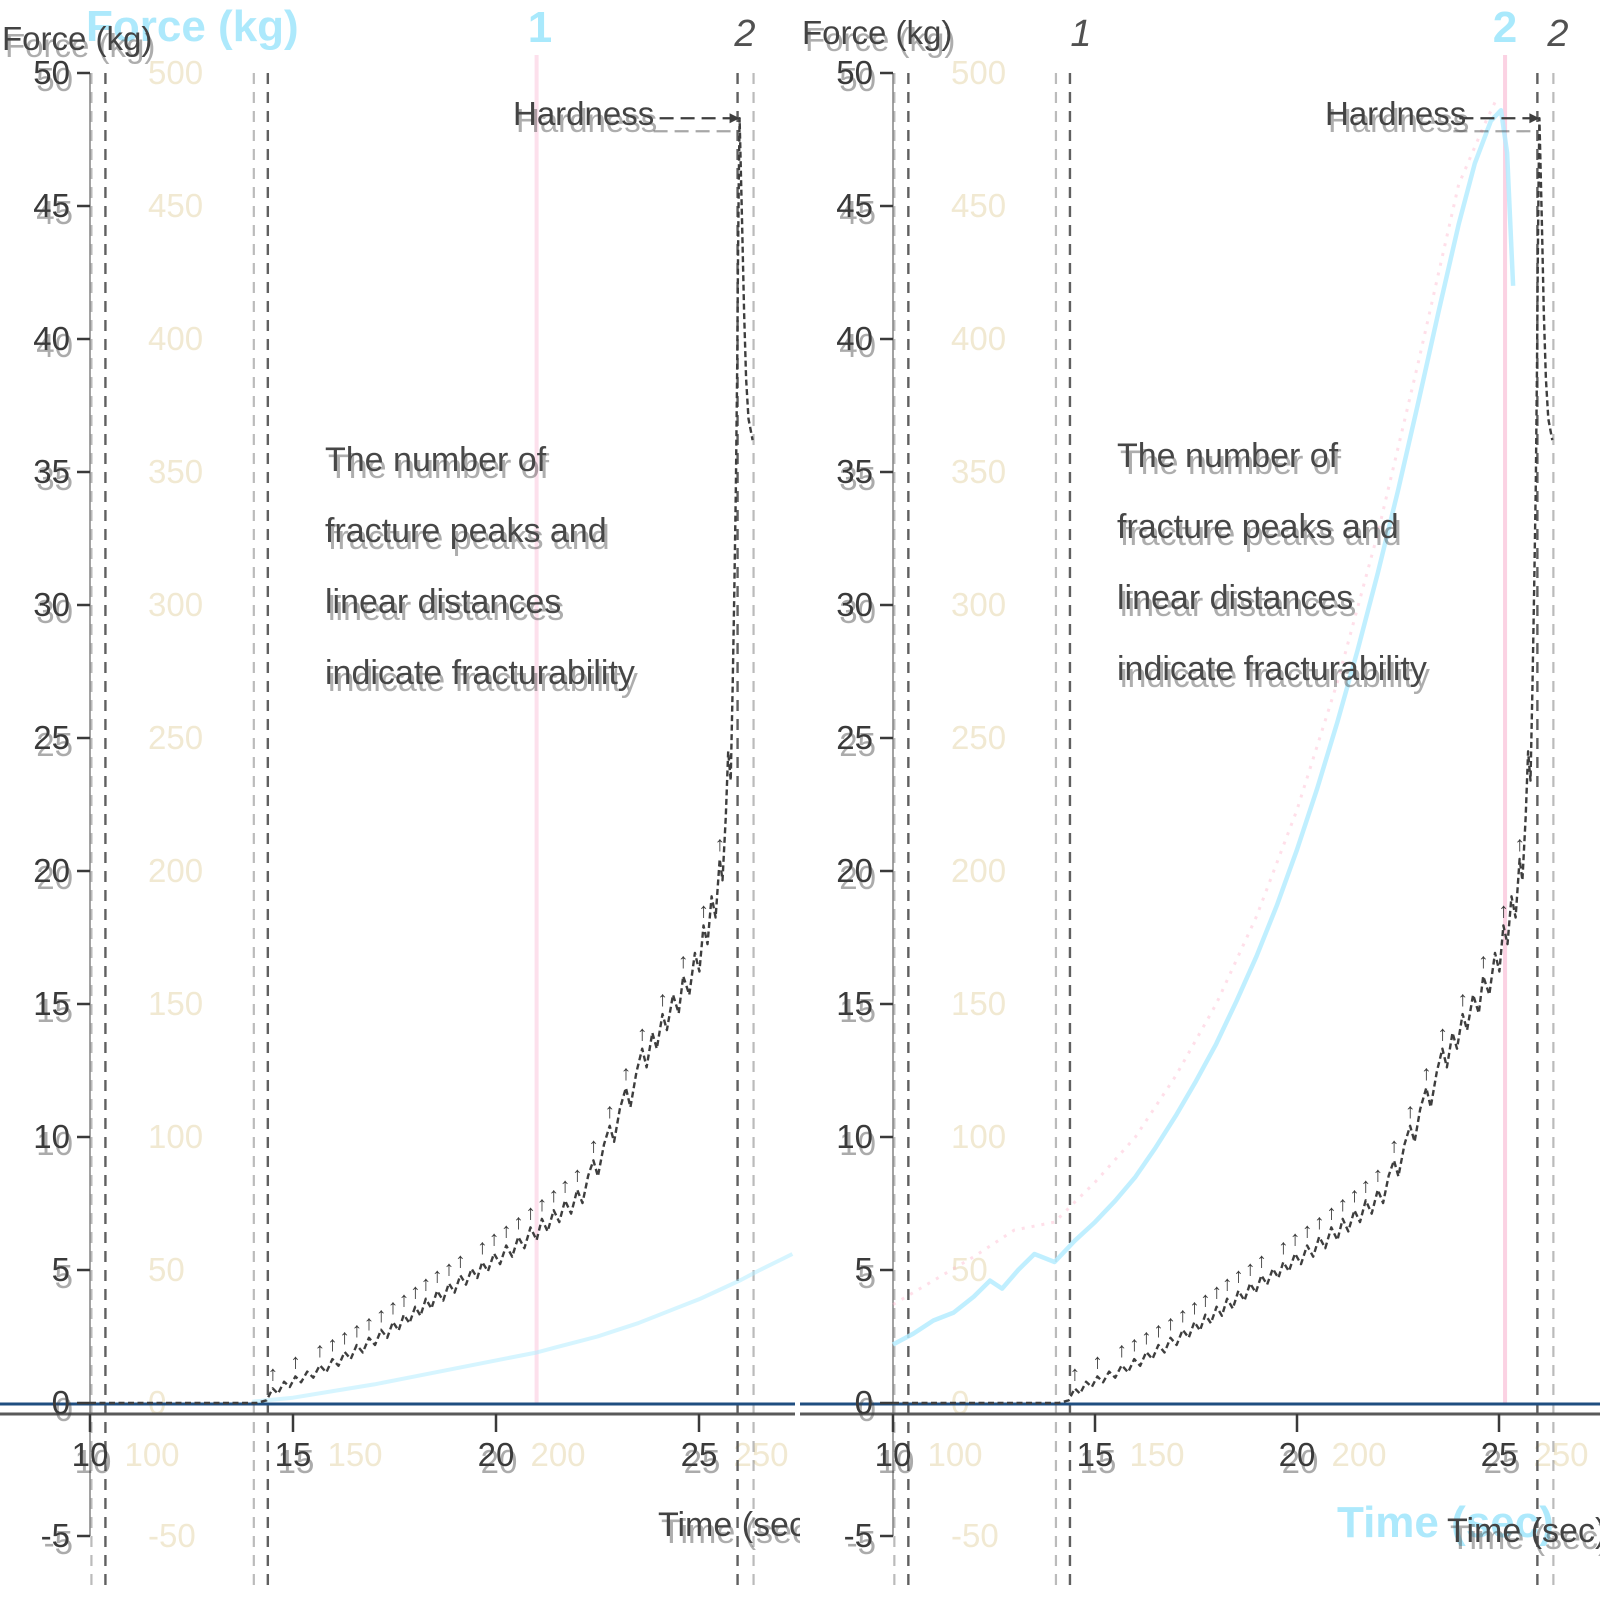 The image size is (1600, 1600). Describe the element at coordinates (978, 604) in the screenshot. I see `ghost-y-tick-label: 300` at that location.